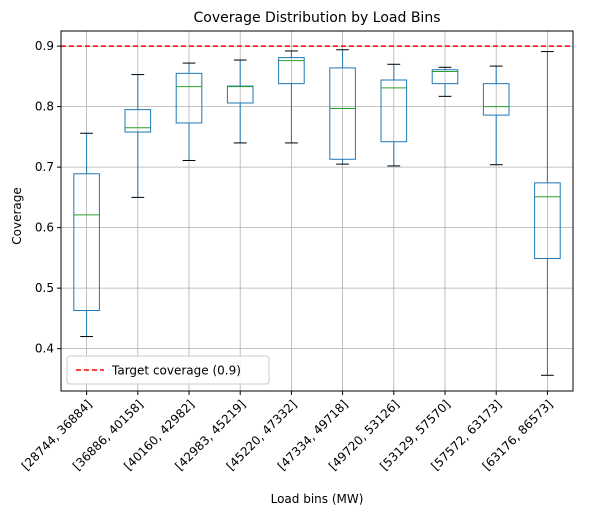 The height and width of the screenshot is (516, 601). Describe the element at coordinates (44, 167) in the screenshot. I see `y-tick-label: 0.7` at that location.